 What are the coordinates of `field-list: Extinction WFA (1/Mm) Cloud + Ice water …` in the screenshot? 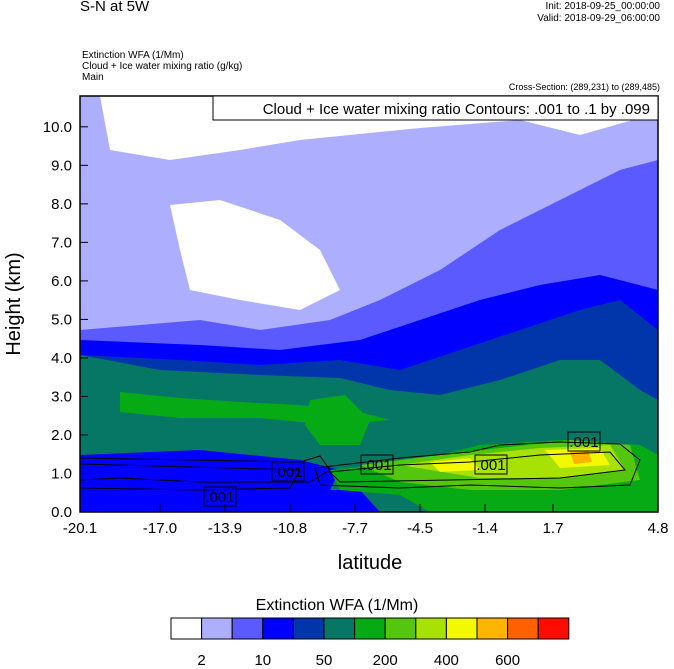 It's located at (162, 66).